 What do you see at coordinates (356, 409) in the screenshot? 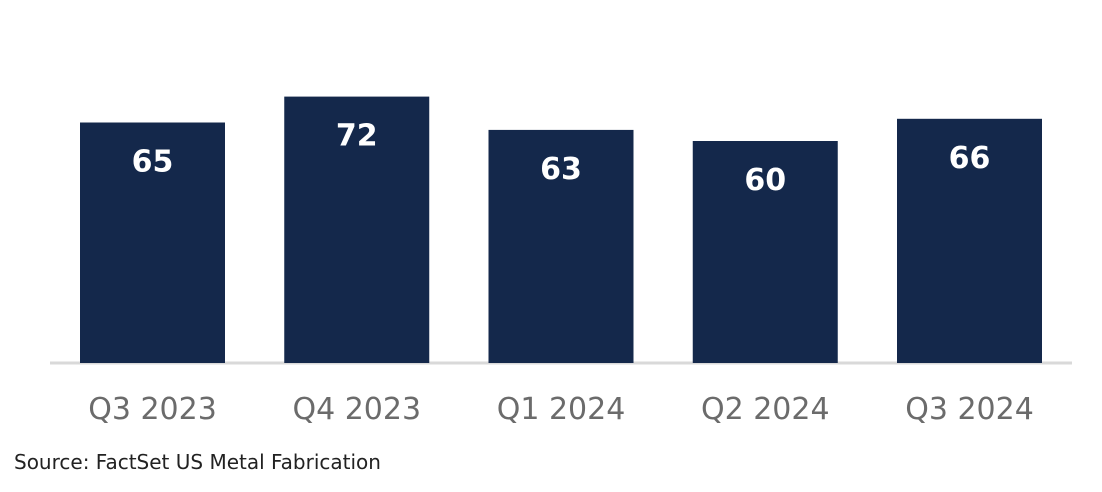
I see `x-tick-label-2: Q4 2023` at bounding box center [356, 409].